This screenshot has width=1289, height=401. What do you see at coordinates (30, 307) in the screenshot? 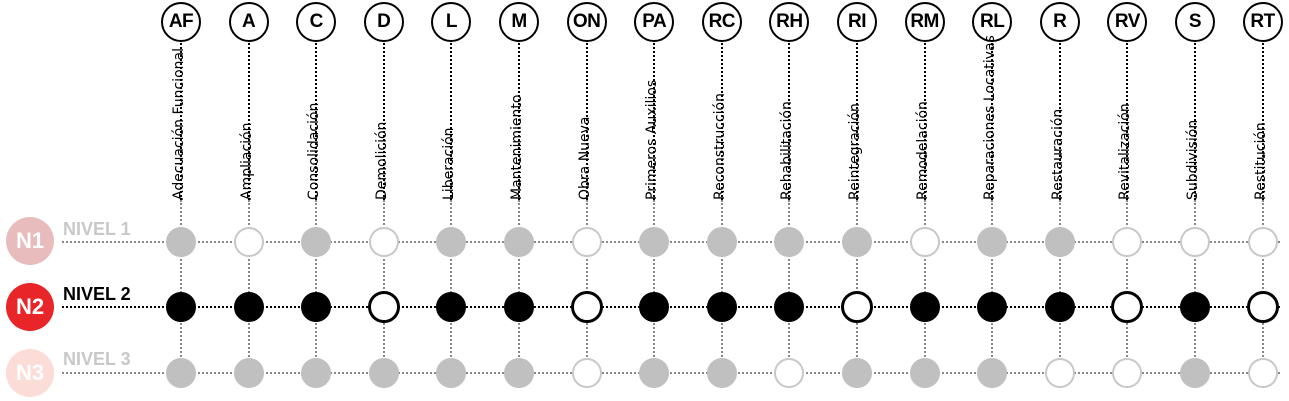
I see `level-badge-n2: N2` at bounding box center [30, 307].